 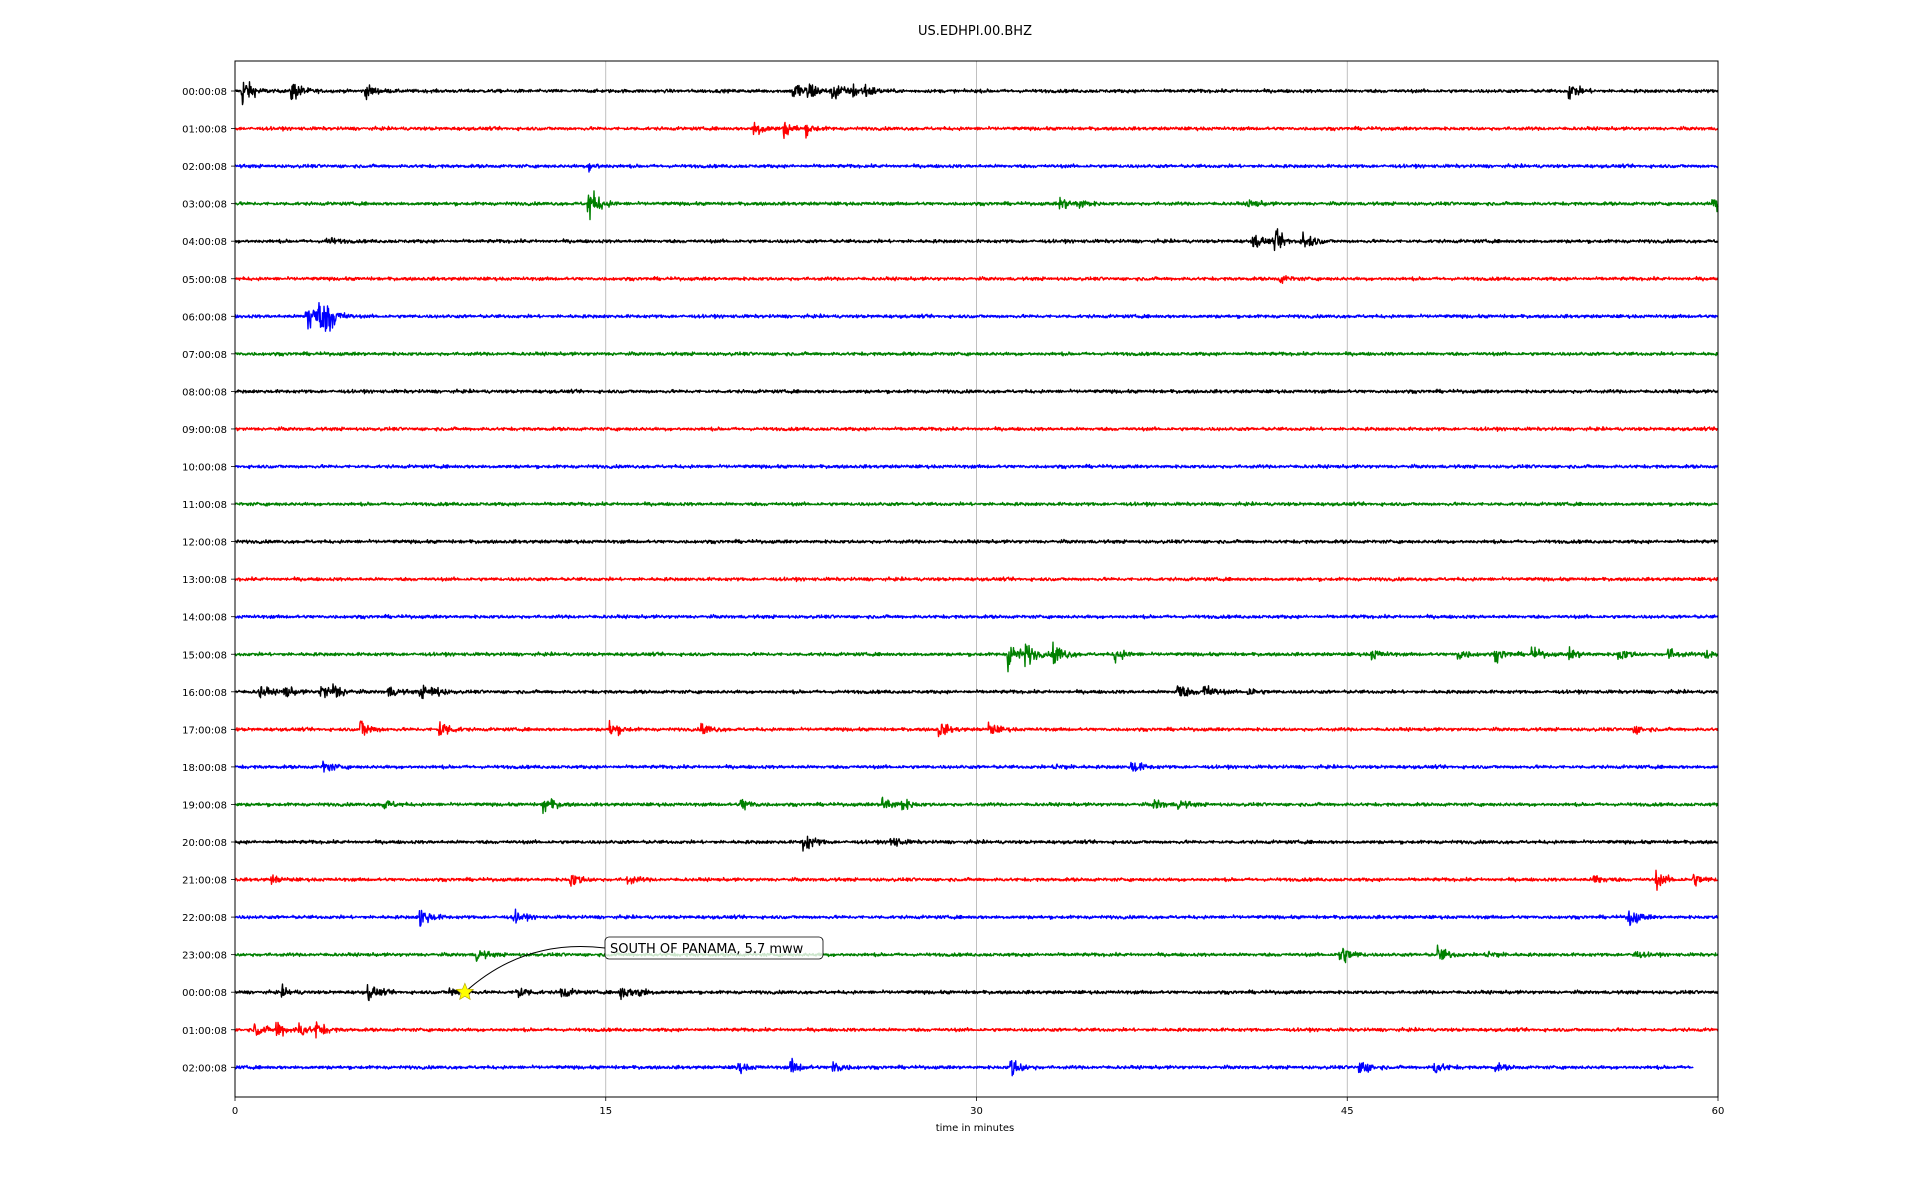 What do you see at coordinates (204, 280) in the screenshot?
I see `y-tick-label: 05:00:08` at bounding box center [204, 280].